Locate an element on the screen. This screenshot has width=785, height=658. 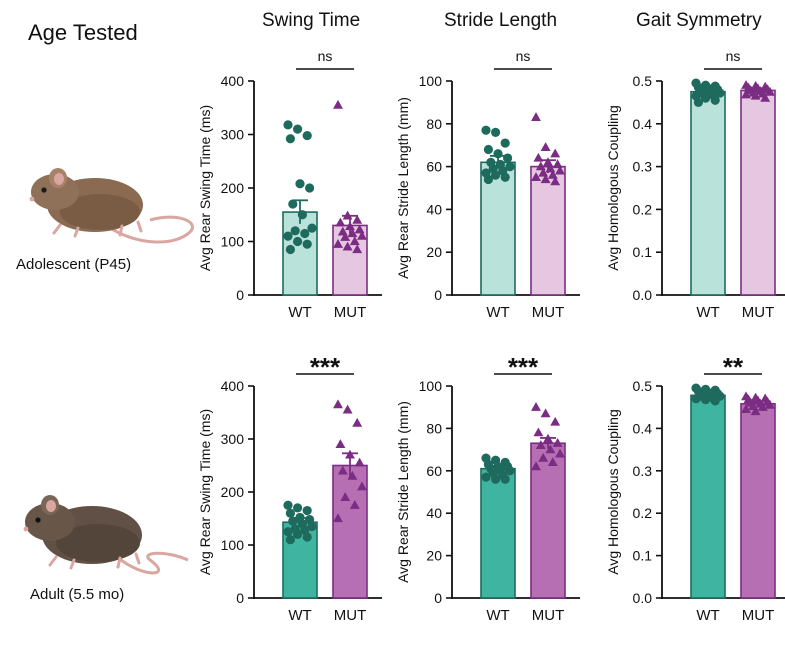
y-tick-label: 400 is located at coordinates (233, 386).